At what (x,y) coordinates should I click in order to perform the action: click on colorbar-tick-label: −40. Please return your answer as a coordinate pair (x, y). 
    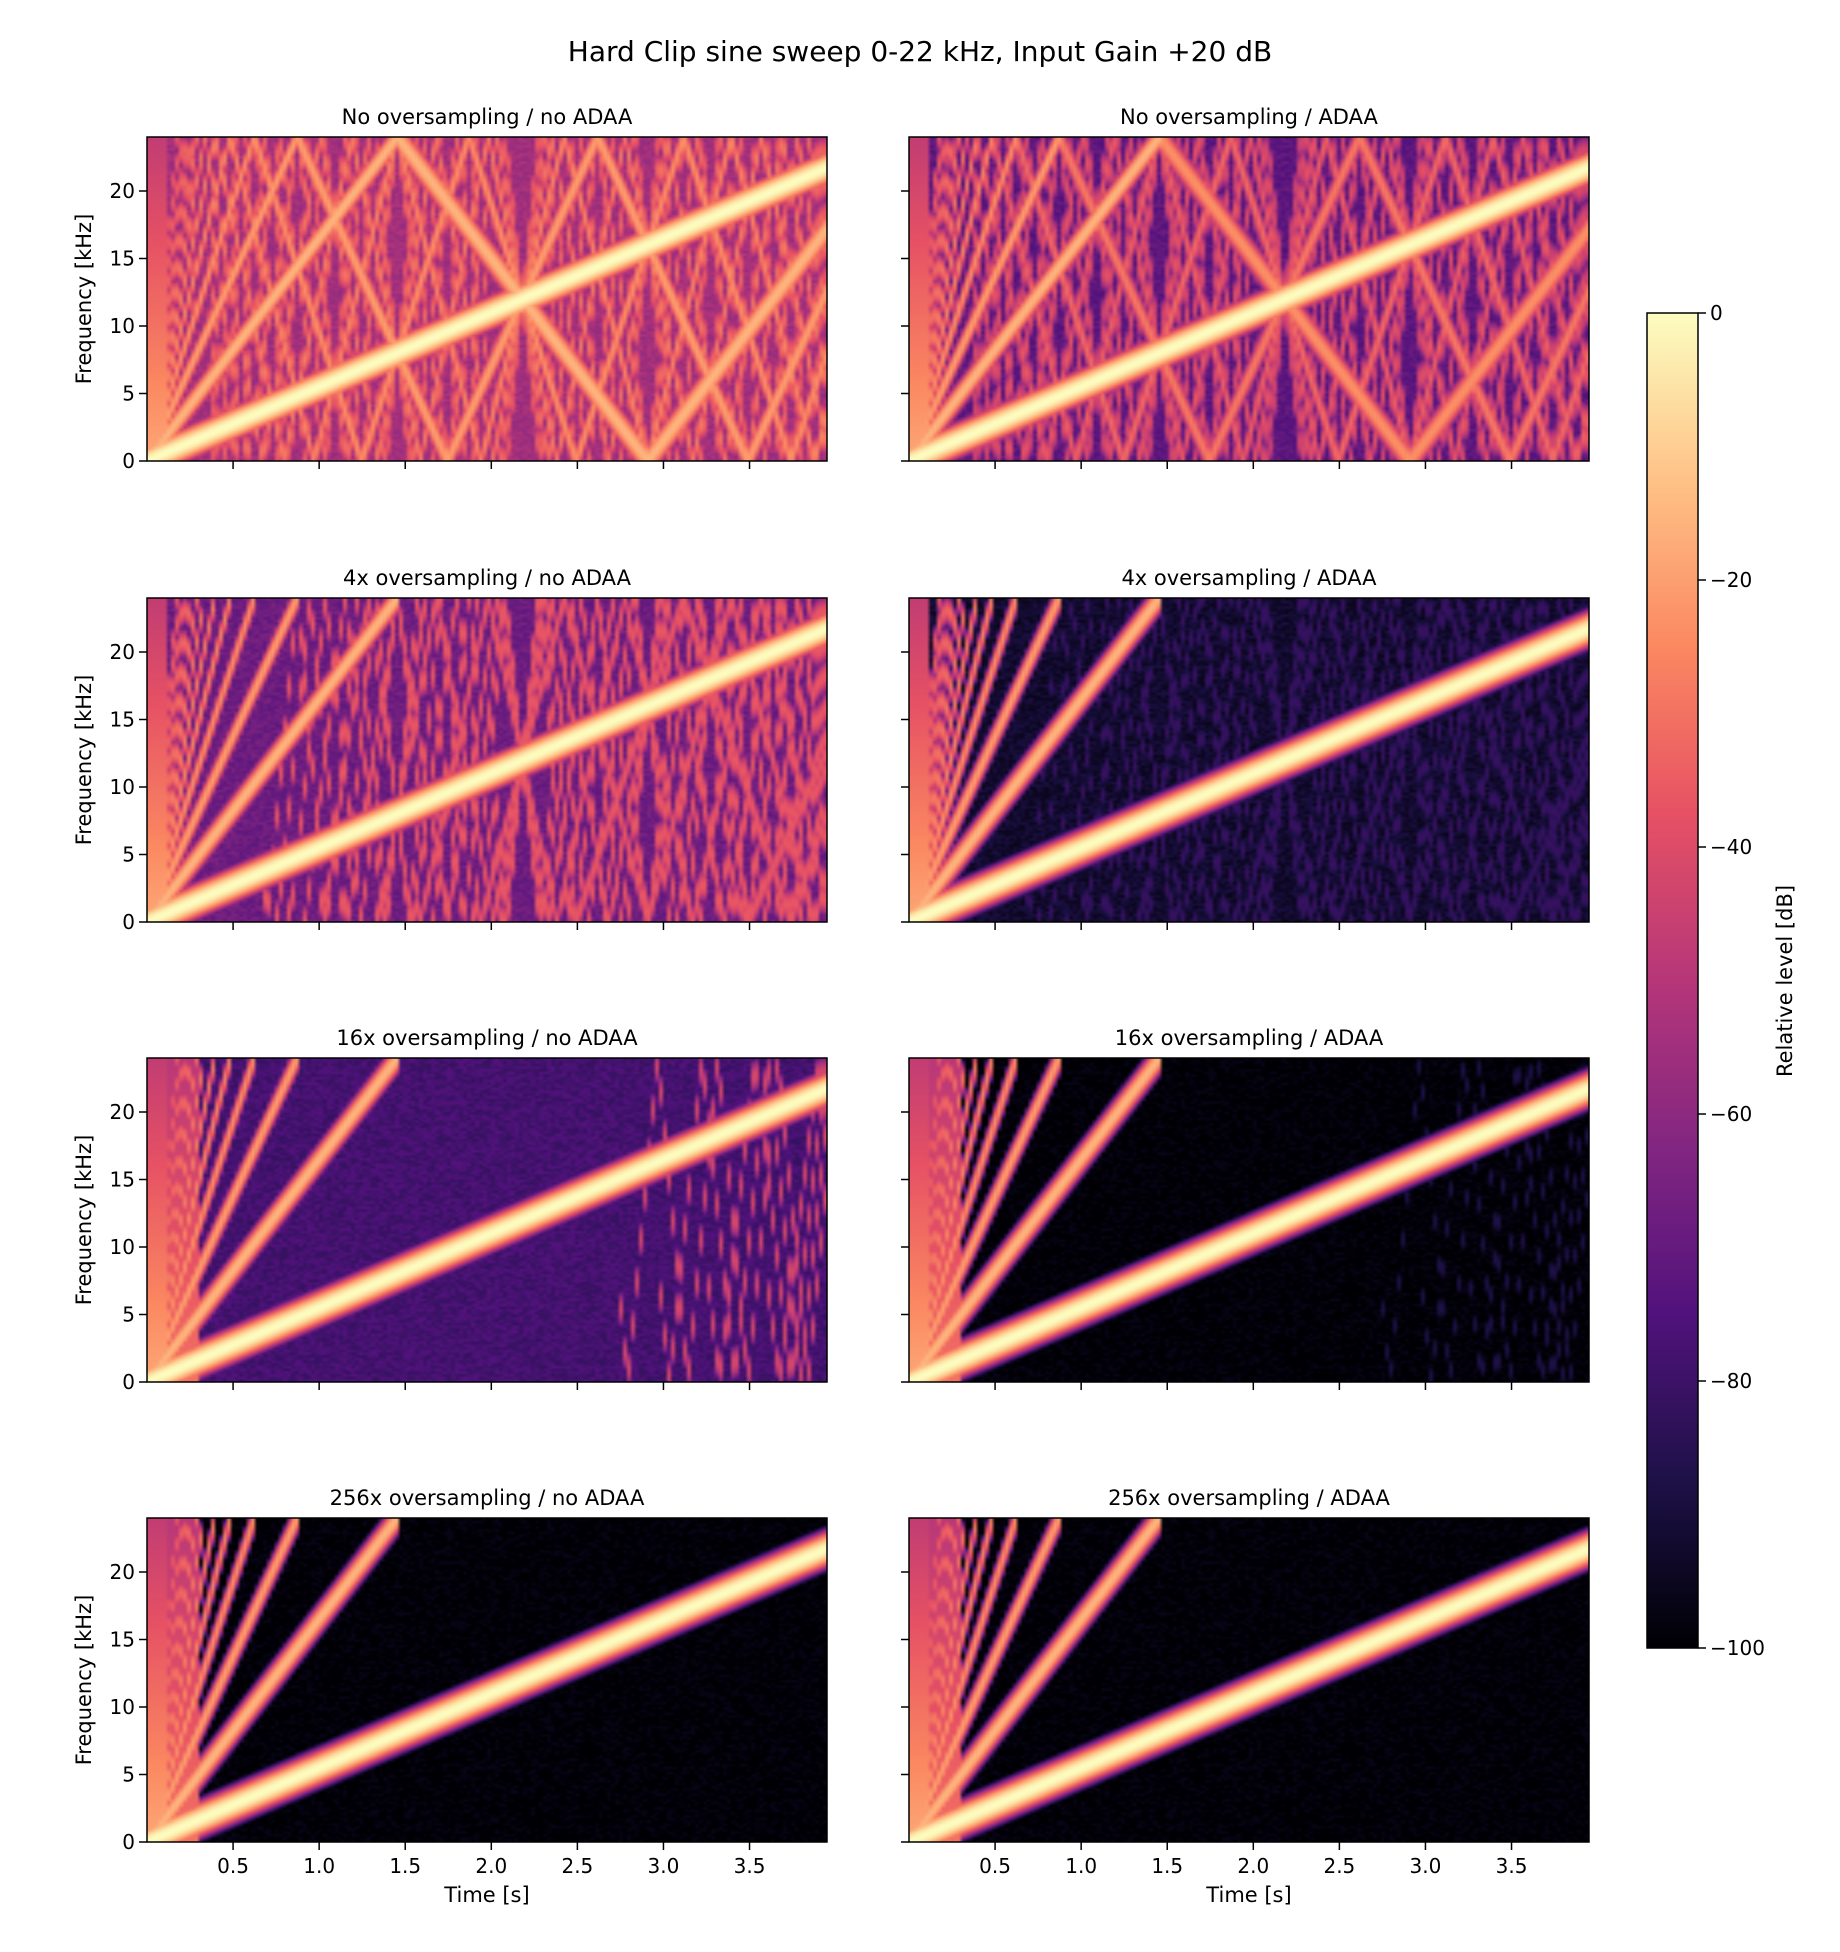
    Looking at the image, I should click on (1731, 847).